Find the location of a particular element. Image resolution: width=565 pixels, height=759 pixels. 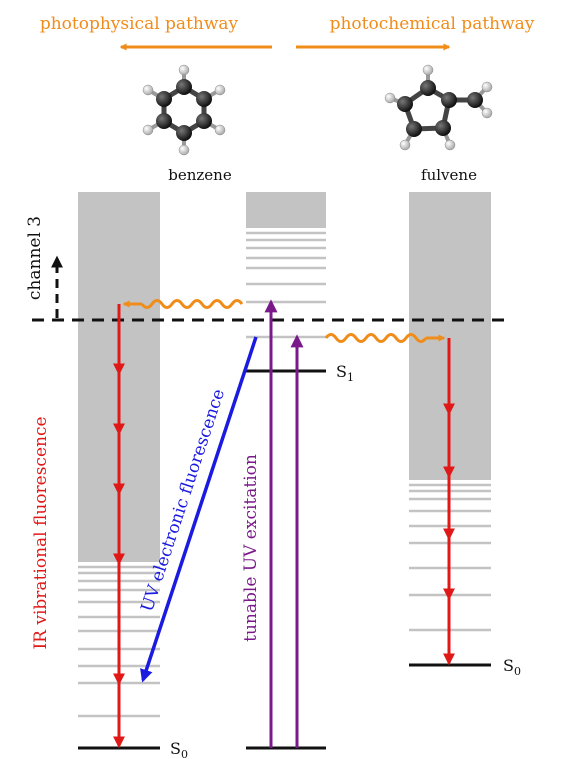

benzene-label: benzene is located at coordinates (200, 175).